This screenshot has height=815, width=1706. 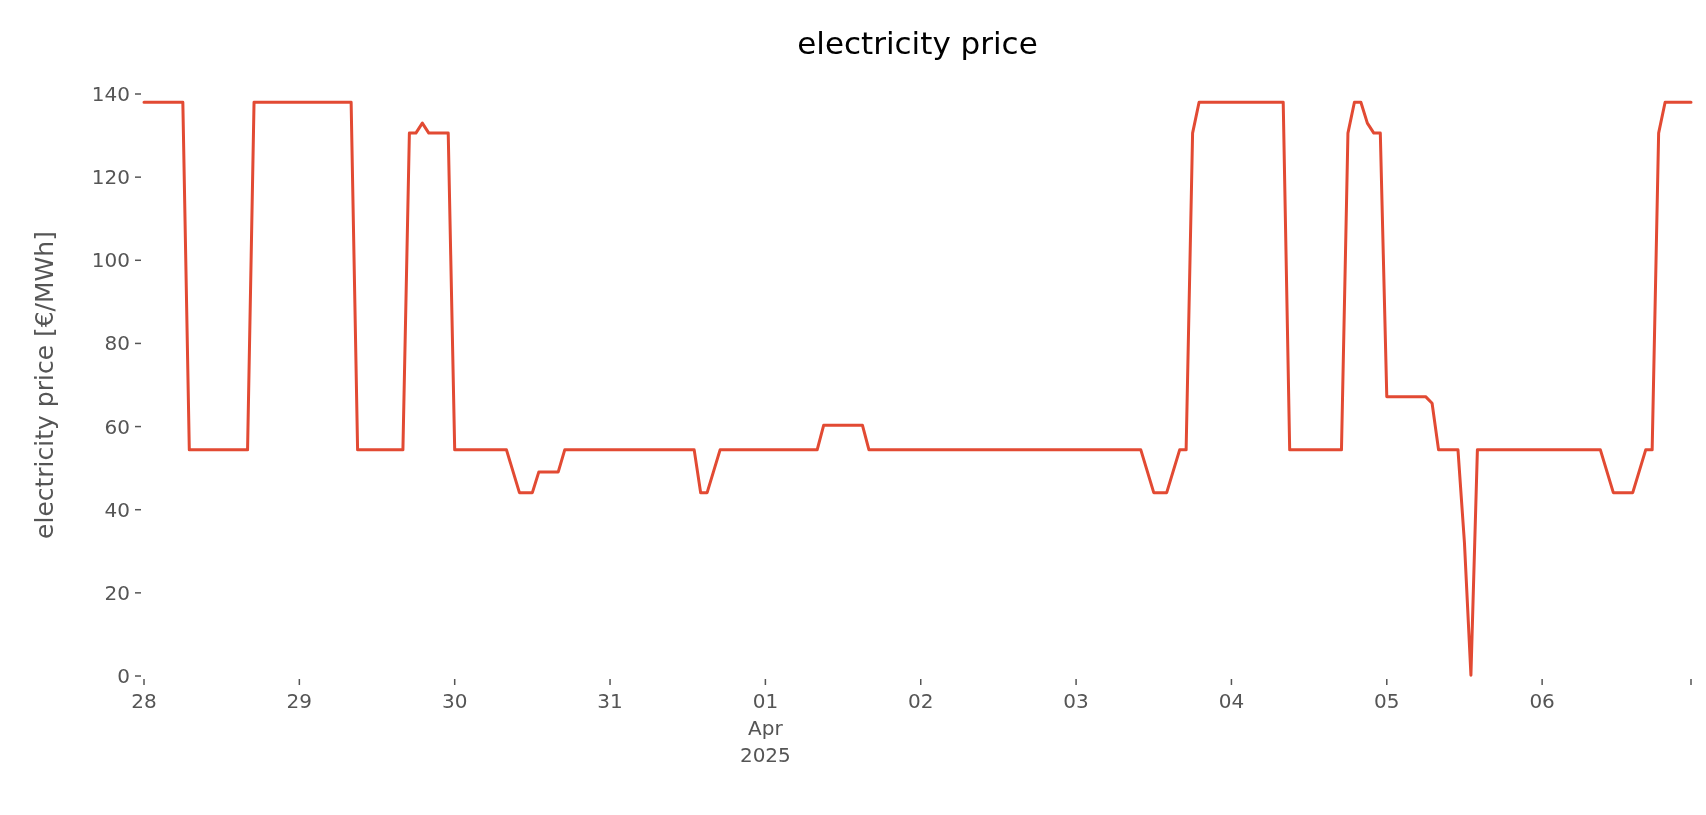 What do you see at coordinates (1387, 701) in the screenshot?
I see `x-tick-label: 05` at bounding box center [1387, 701].